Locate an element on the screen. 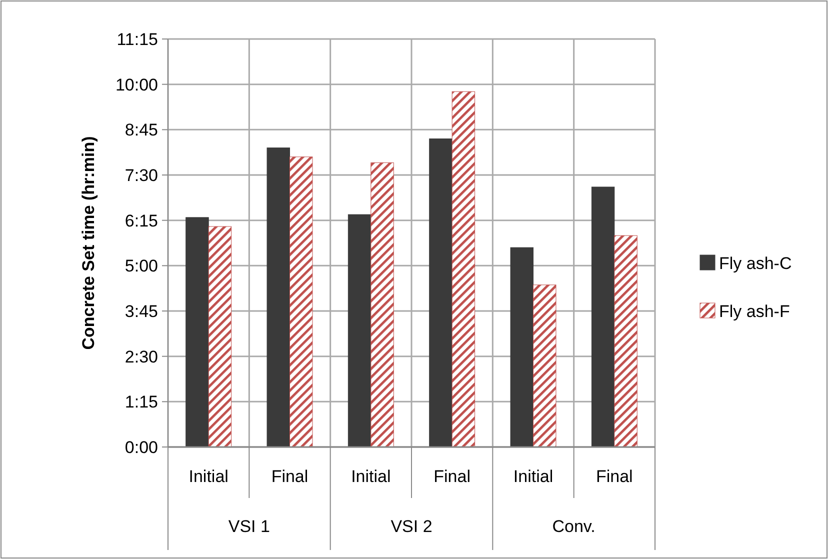  y-tick-label: 5:00 is located at coordinates (141, 266).